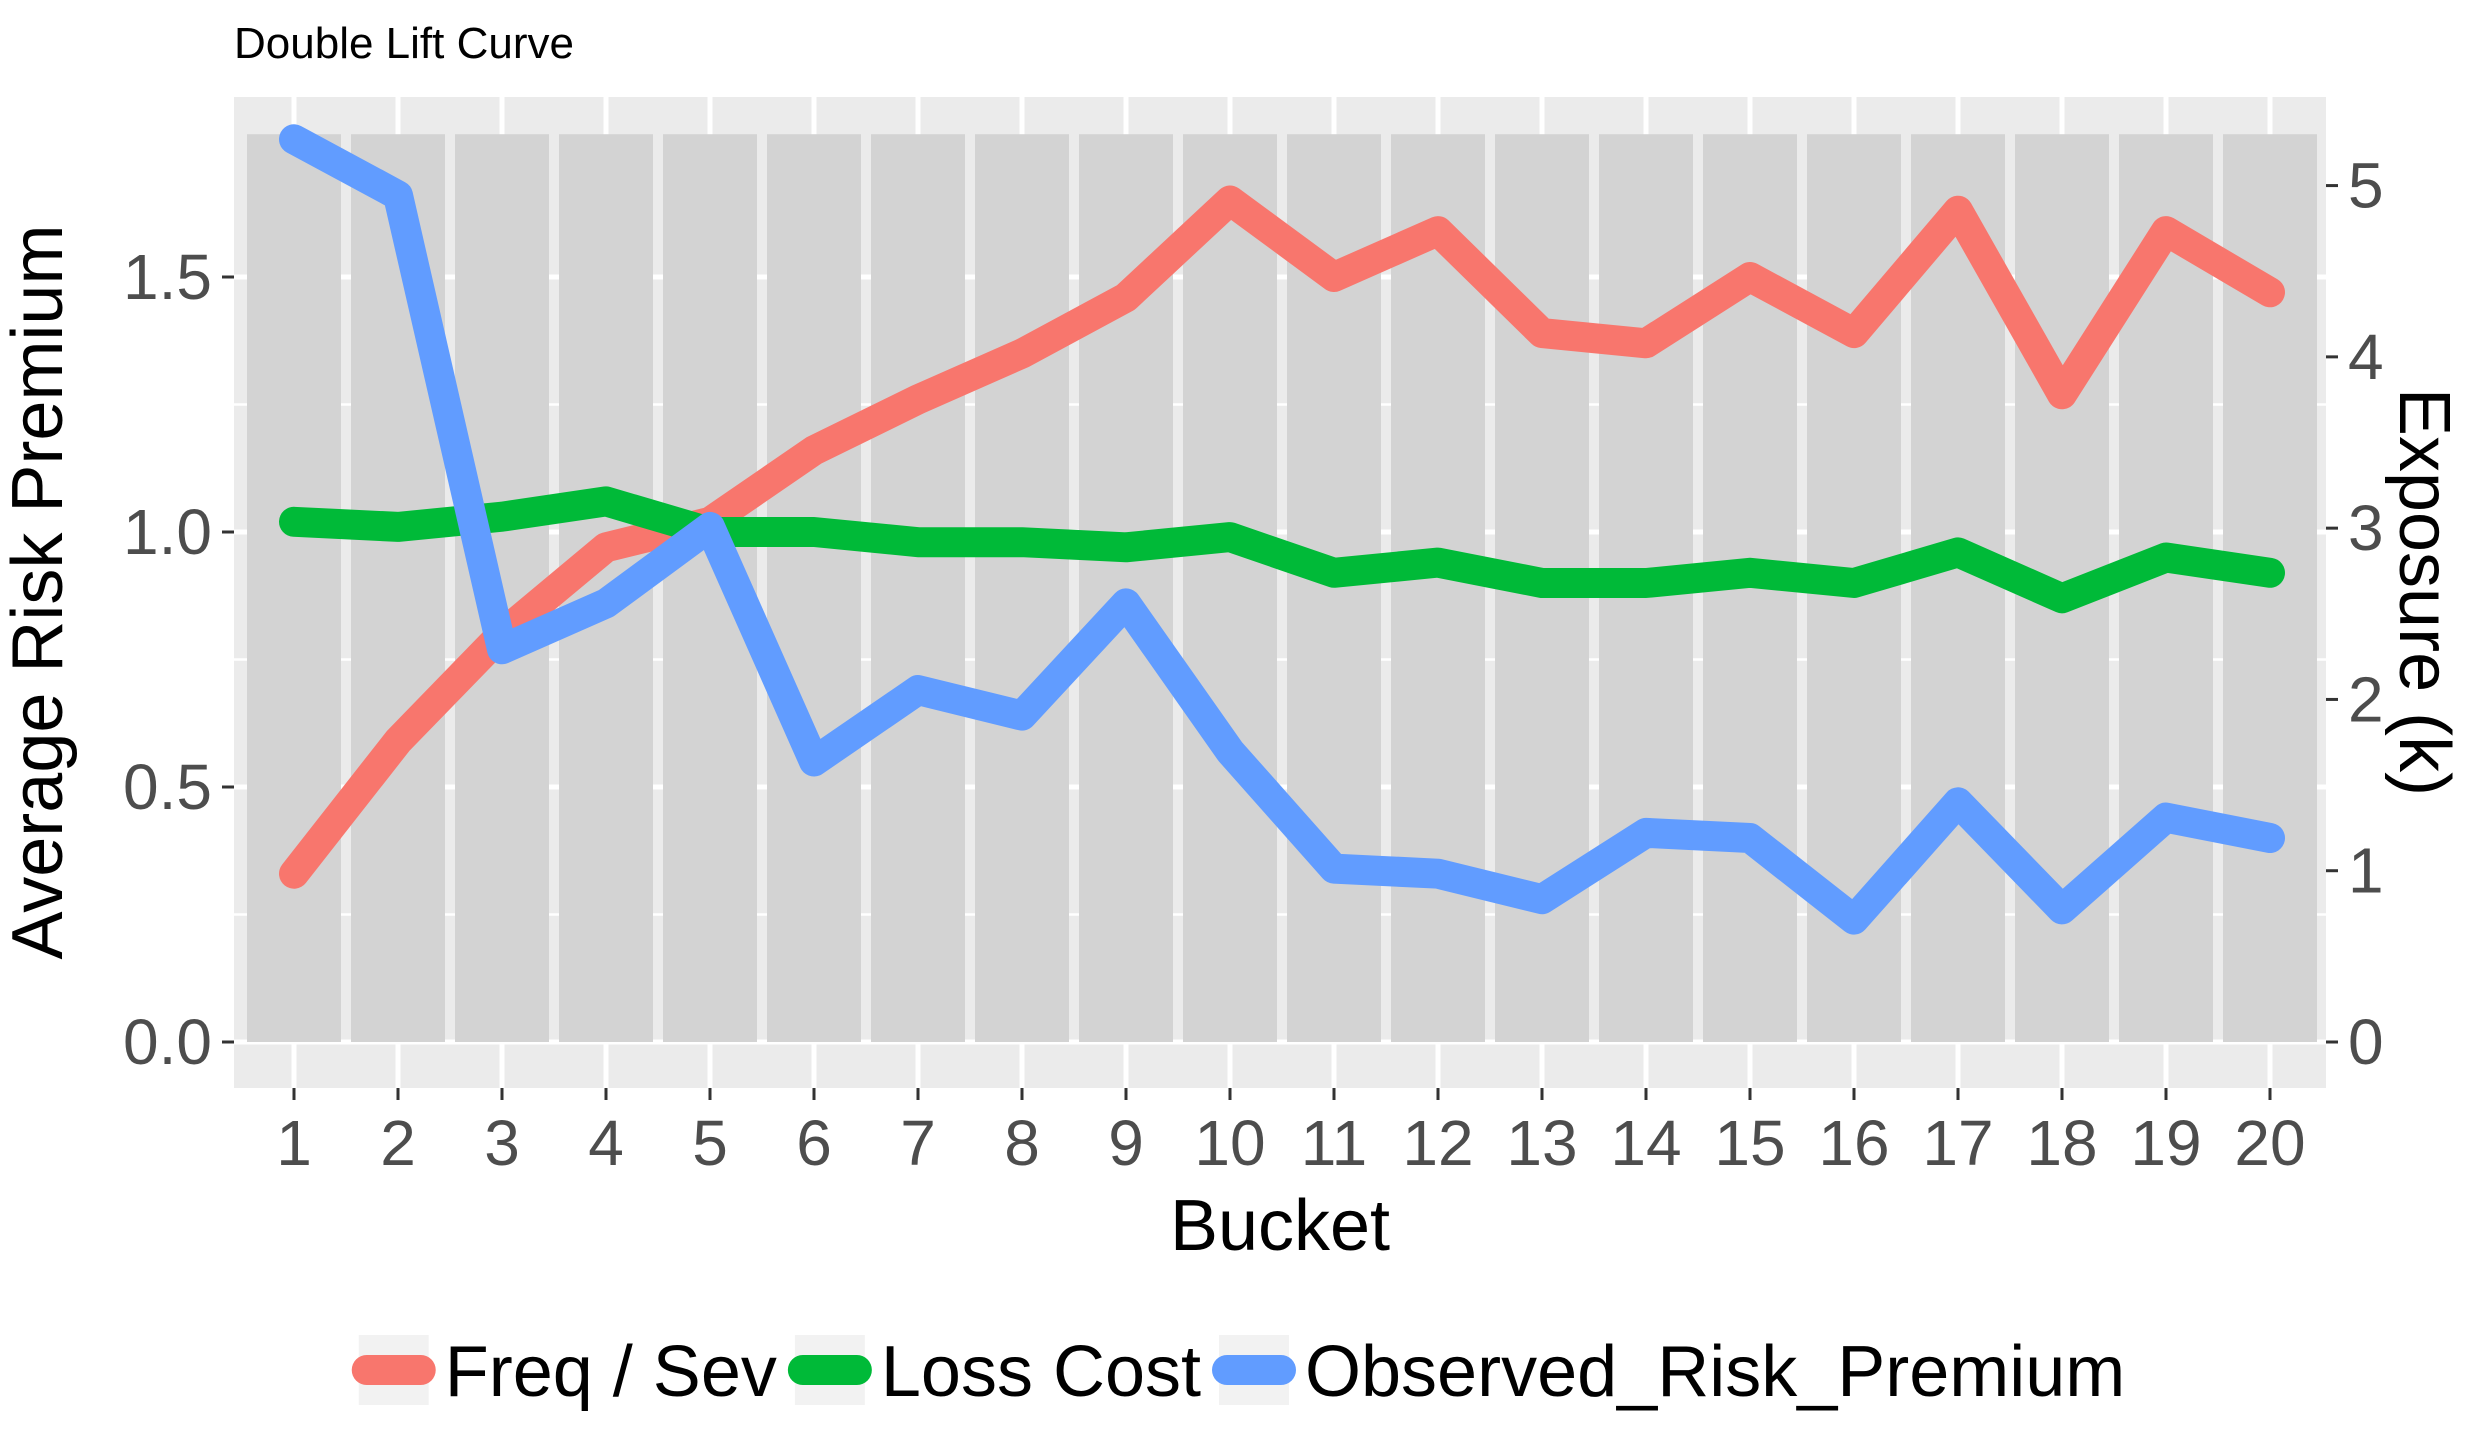 Image resolution: width=2484 pixels, height=1443 pixels. I want to click on x-tick-label: 5, so click(710, 1143).